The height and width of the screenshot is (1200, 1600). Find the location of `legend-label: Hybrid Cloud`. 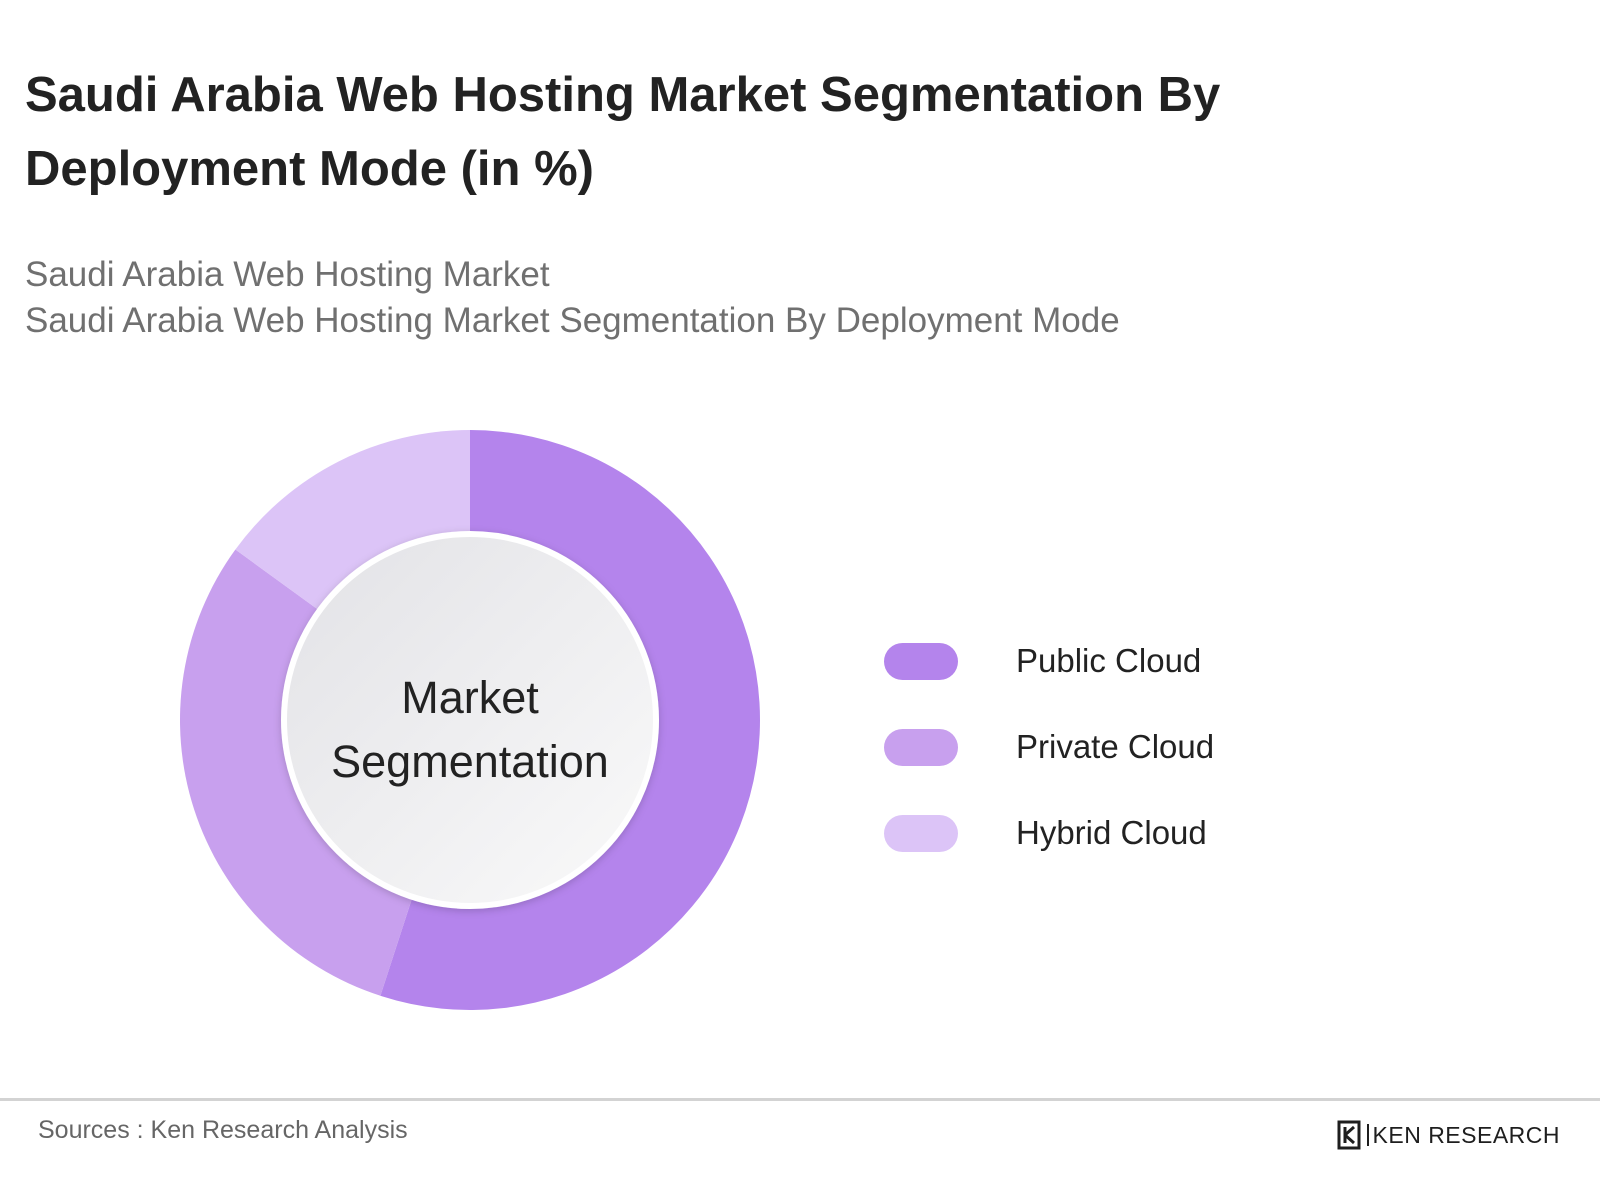

legend-label: Hybrid Cloud is located at coordinates (1111, 832).